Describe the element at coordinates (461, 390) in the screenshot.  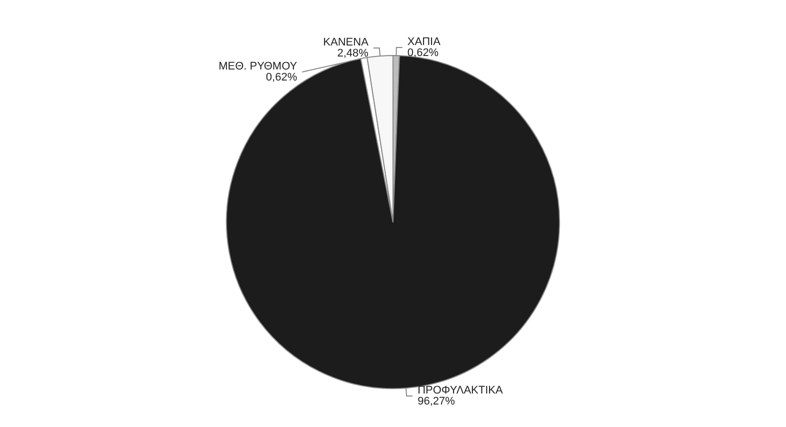
I see `slice-label: ΠΡΟΦΥΛΑΚΤΙΚΑ` at that location.